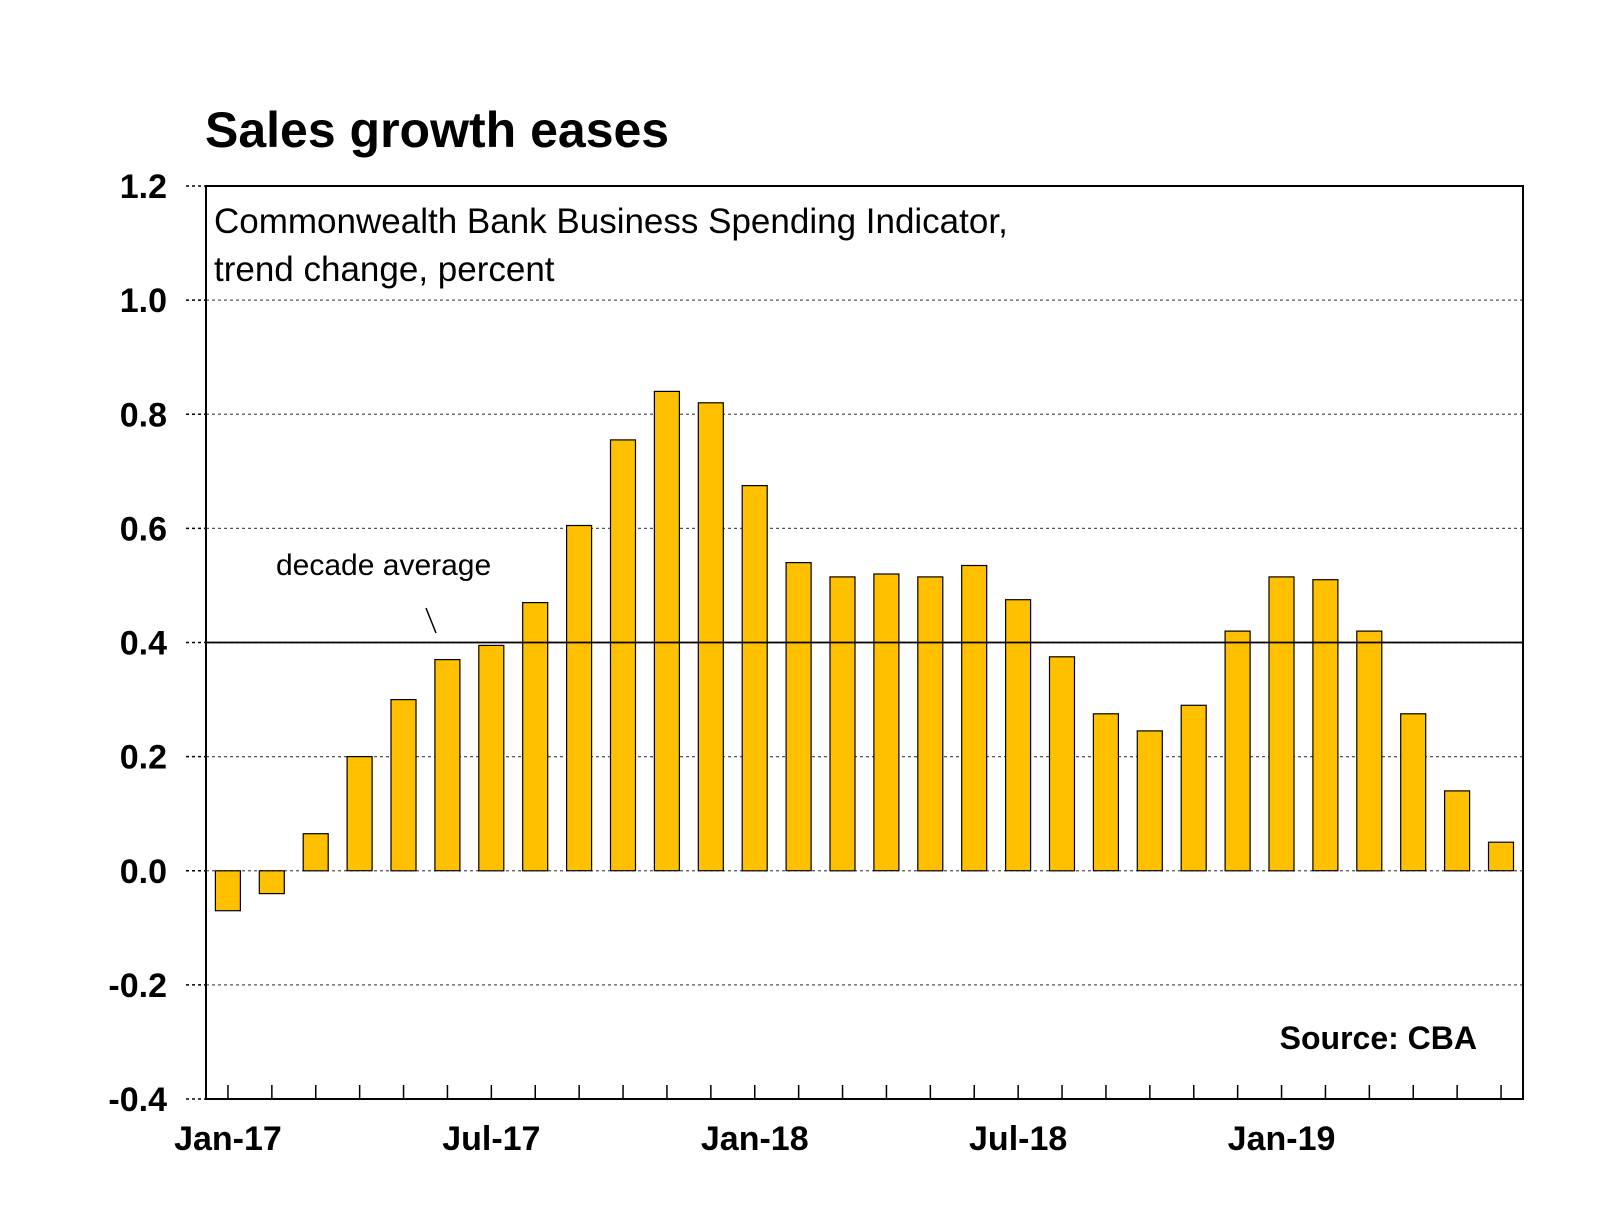 The height and width of the screenshot is (1205, 1600). I want to click on x-tick-label: Jan-18, so click(755, 1139).